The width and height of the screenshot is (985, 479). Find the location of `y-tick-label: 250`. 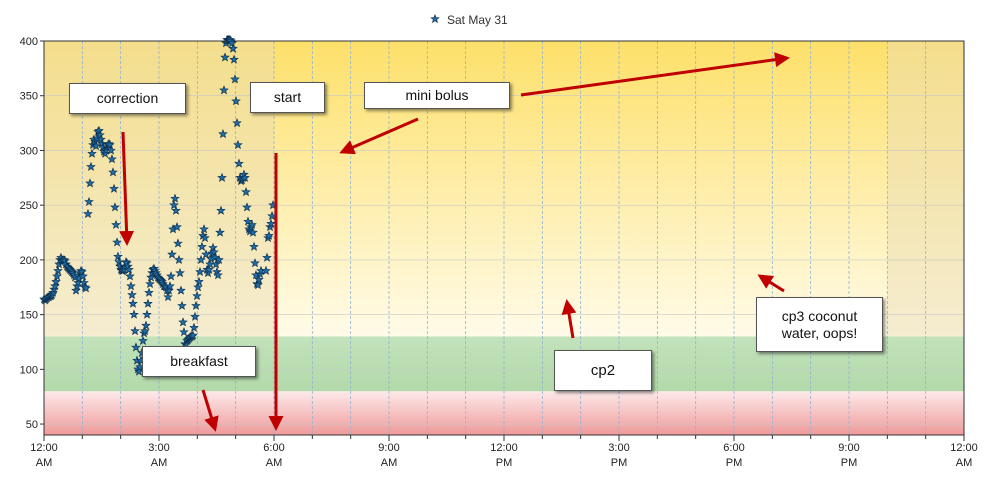

y-tick-label: 250 is located at coordinates (29, 206).